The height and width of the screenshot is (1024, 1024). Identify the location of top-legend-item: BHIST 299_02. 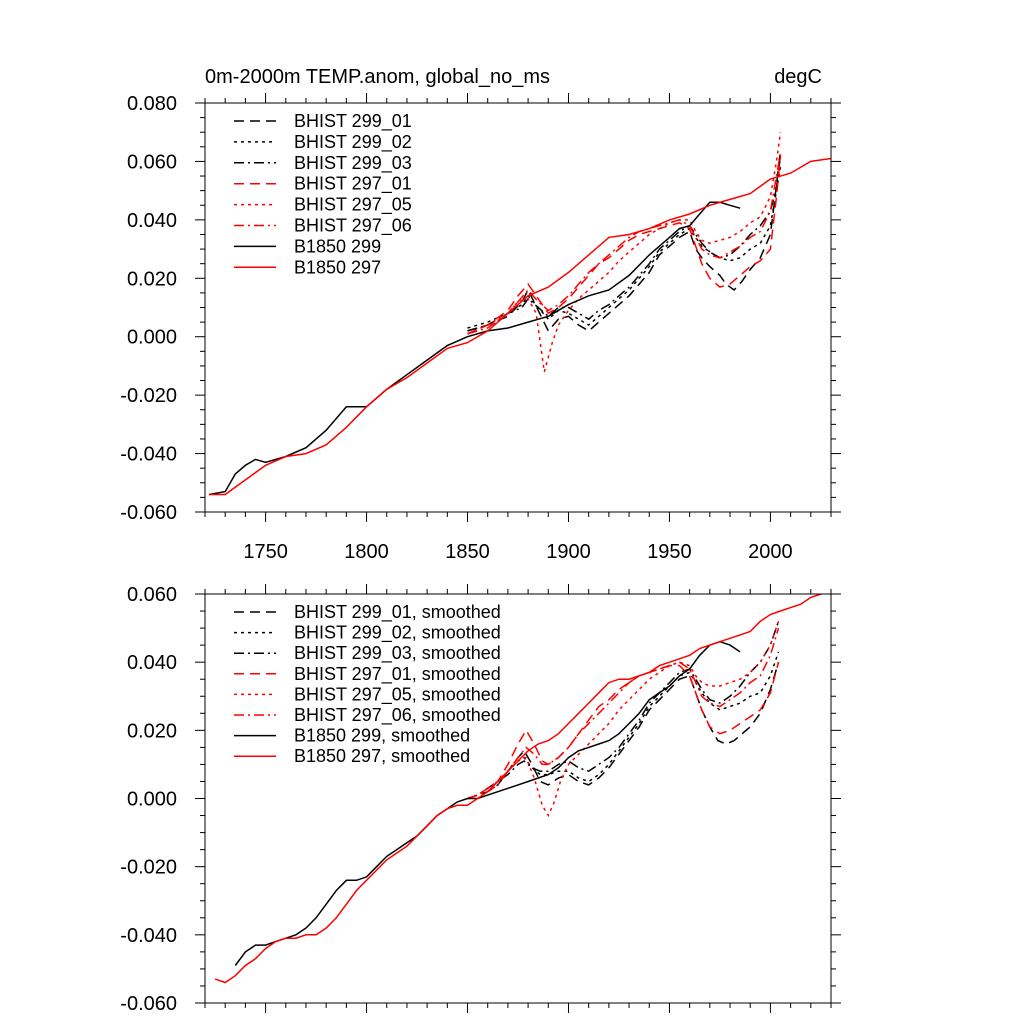
(323, 142).